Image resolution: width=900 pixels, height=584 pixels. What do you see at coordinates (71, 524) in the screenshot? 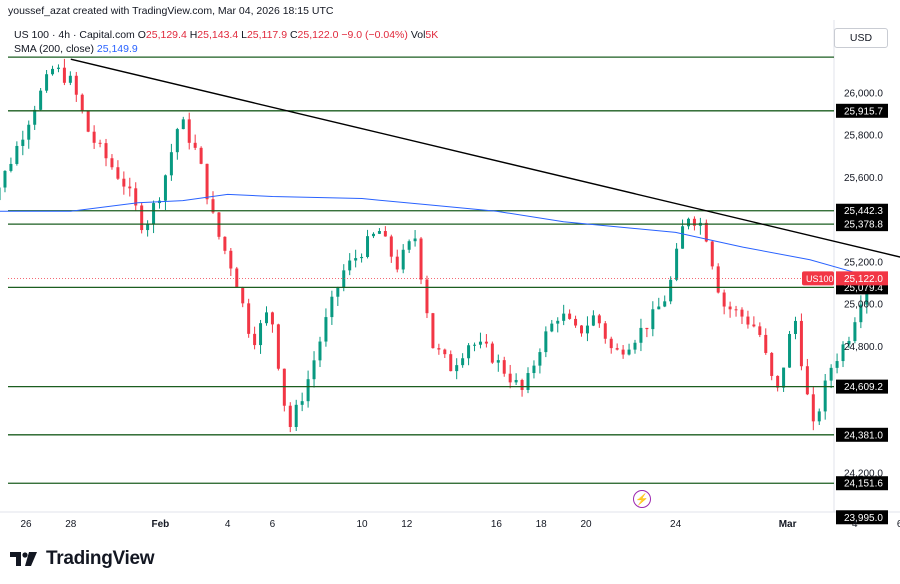
I see `x-tick-label: 28` at bounding box center [71, 524].